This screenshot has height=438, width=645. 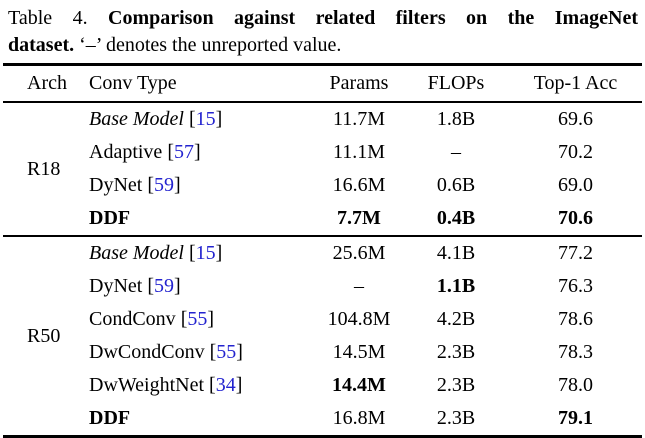 I want to click on conv-type-cell: DwWeightNet [34], so click(x=166, y=385).